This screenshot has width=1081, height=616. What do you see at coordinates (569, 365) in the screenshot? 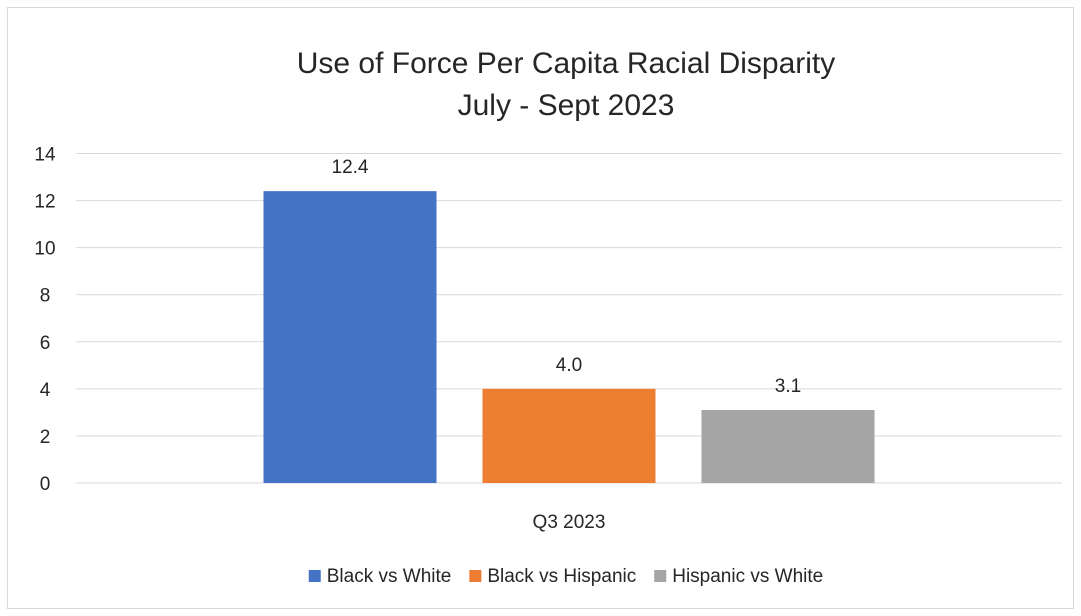
I see `data-label: 4.0` at bounding box center [569, 365].